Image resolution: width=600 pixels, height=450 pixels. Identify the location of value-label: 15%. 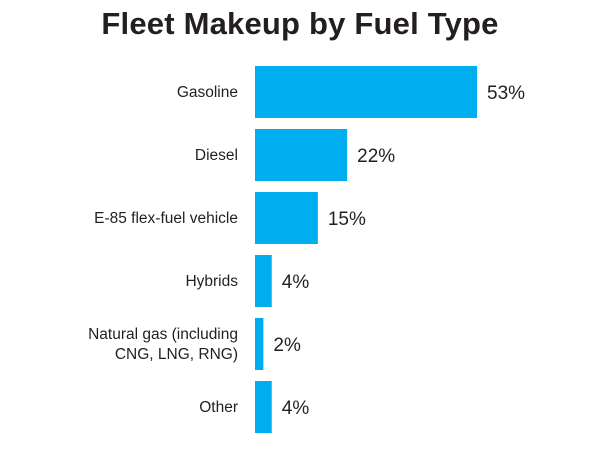
(347, 219).